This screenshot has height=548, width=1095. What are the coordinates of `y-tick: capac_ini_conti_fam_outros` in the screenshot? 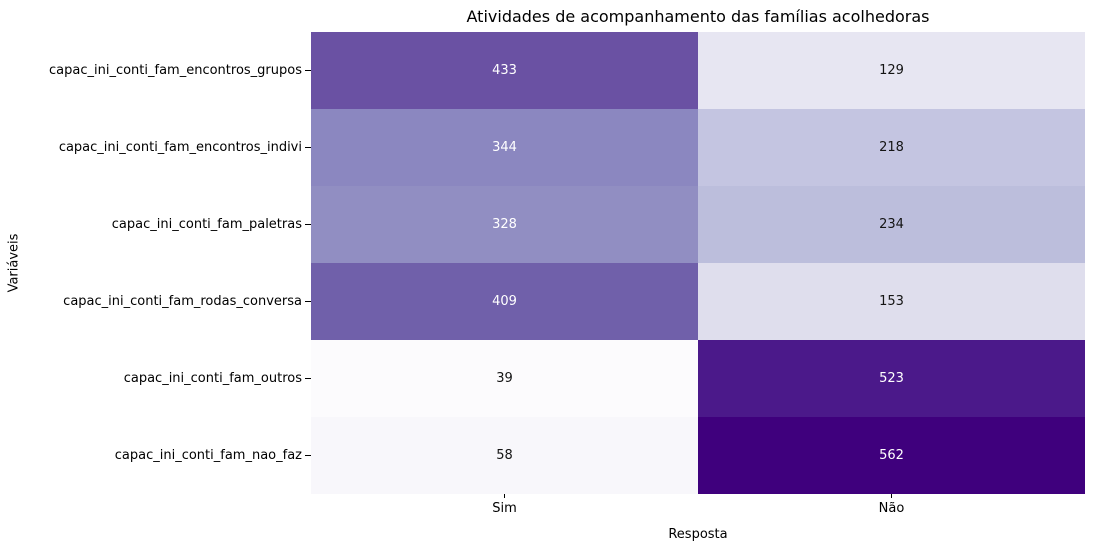 It's located at (155, 378).